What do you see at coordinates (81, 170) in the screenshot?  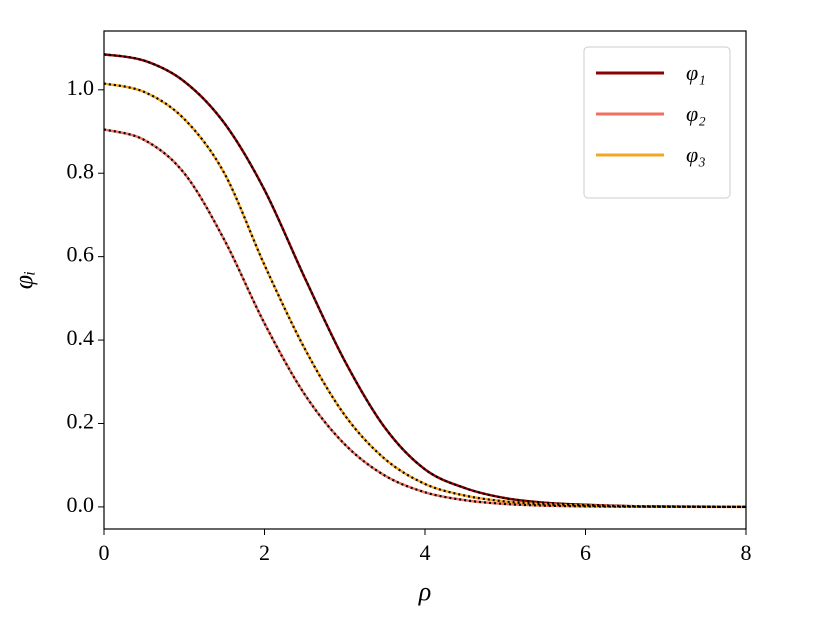 I see `y-tick-label: 0.8` at bounding box center [81, 170].